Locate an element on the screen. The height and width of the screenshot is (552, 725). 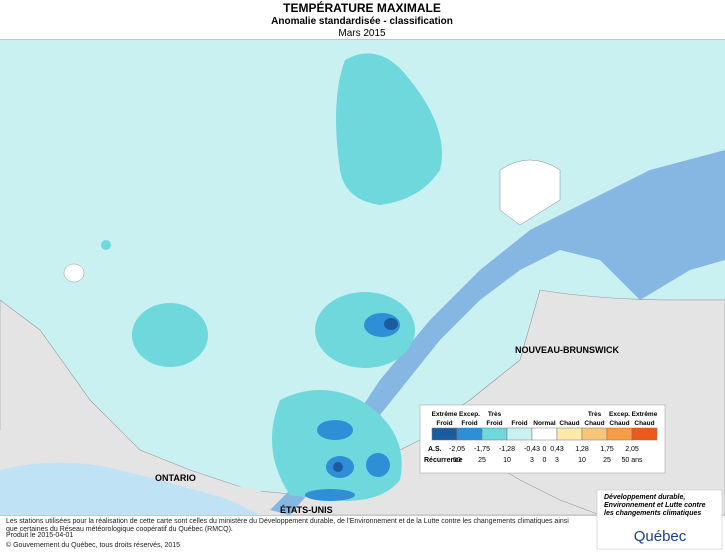
as-value: -1,75 is located at coordinates (482, 449).